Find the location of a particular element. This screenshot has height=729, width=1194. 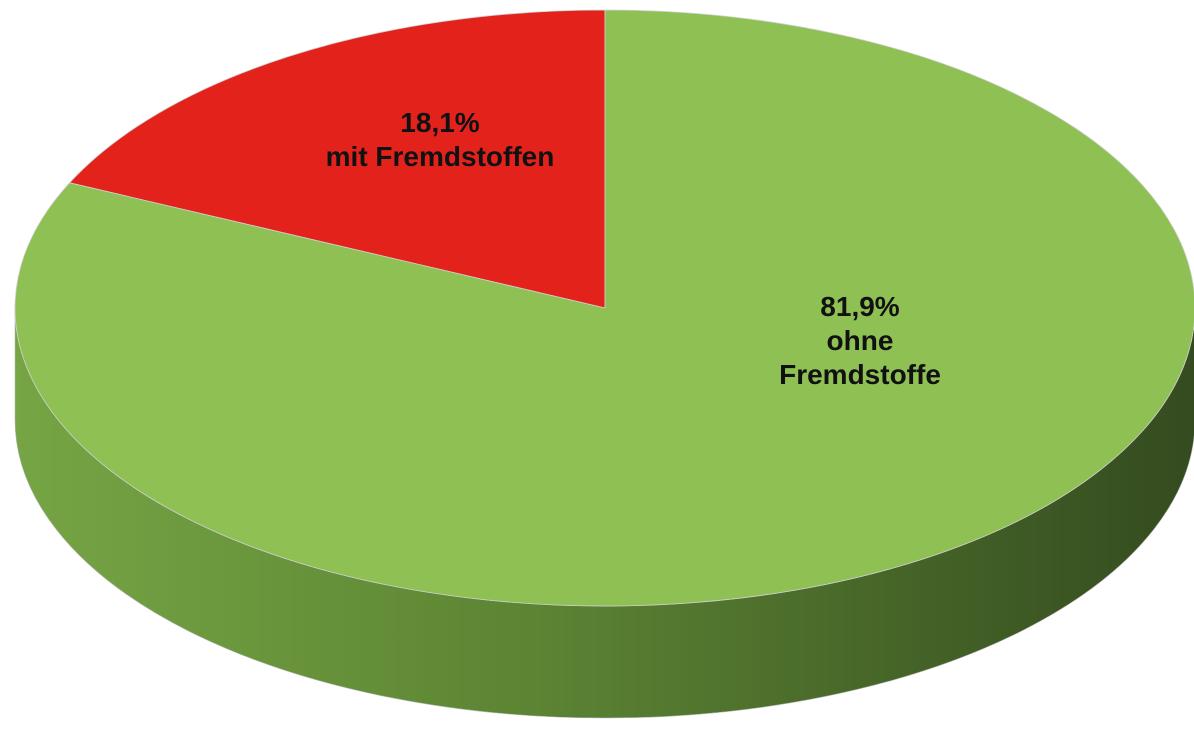

value-label: 18,1% is located at coordinates (440, 122).